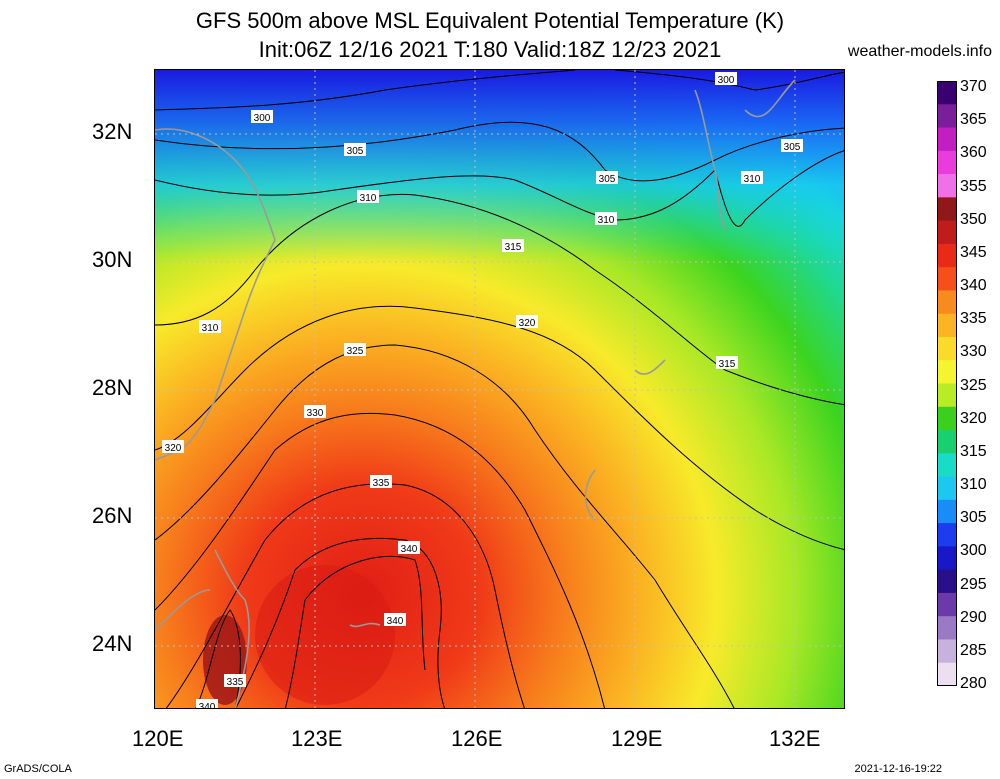 This screenshot has height=779, width=1000. What do you see at coordinates (973, 153) in the screenshot?
I see `colorbar-label: 360` at bounding box center [973, 153].